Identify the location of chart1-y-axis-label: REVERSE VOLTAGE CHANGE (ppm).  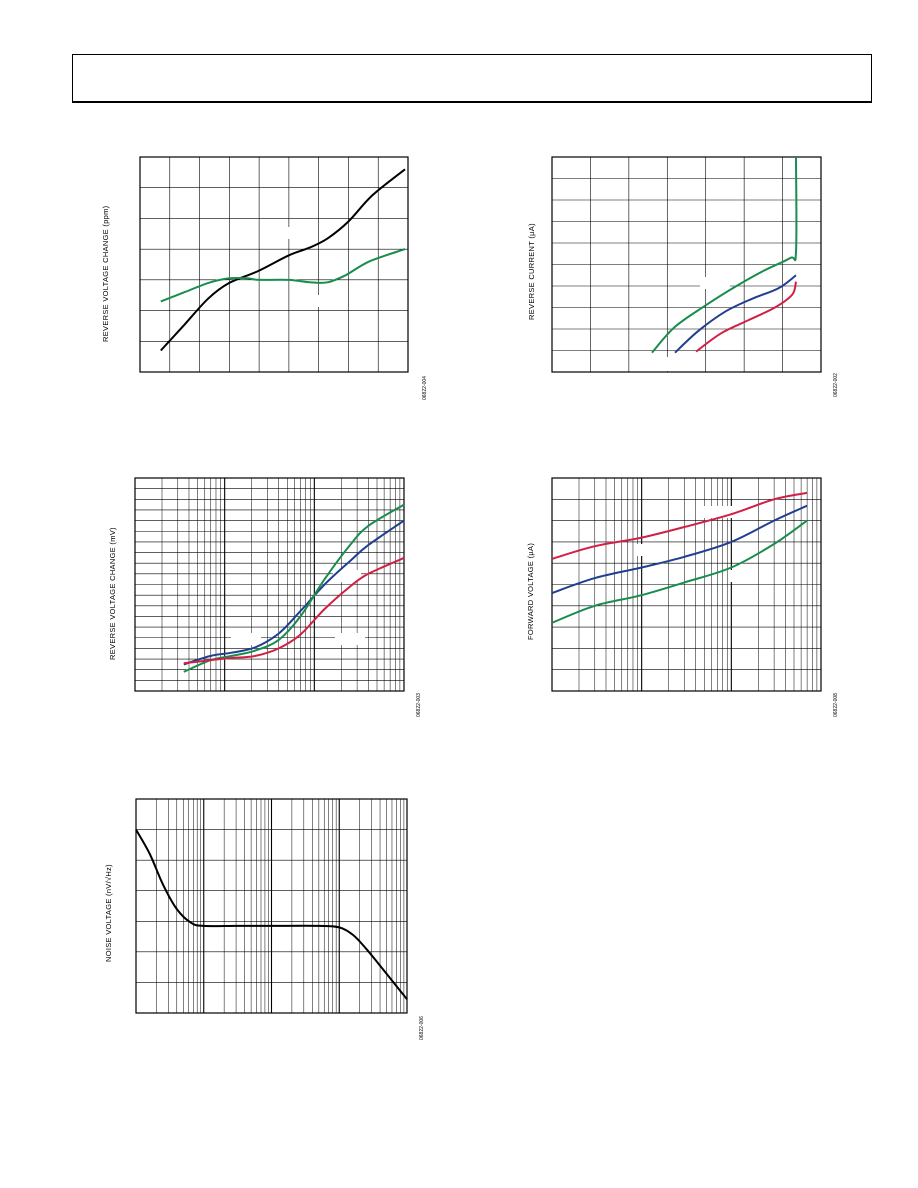
(105, 273).